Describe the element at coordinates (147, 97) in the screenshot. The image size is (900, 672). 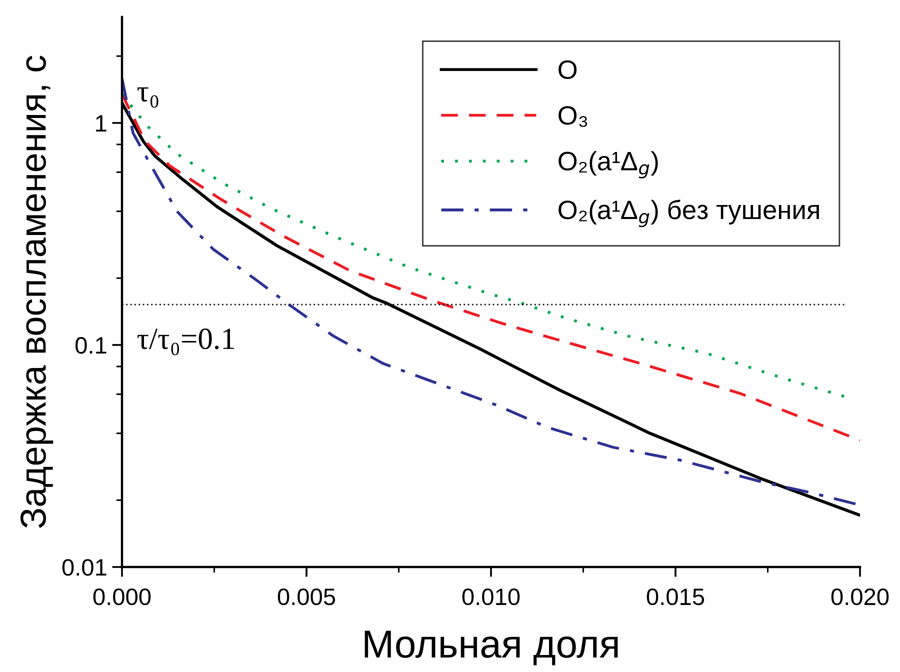
I see `annotation: τ₀` at that location.